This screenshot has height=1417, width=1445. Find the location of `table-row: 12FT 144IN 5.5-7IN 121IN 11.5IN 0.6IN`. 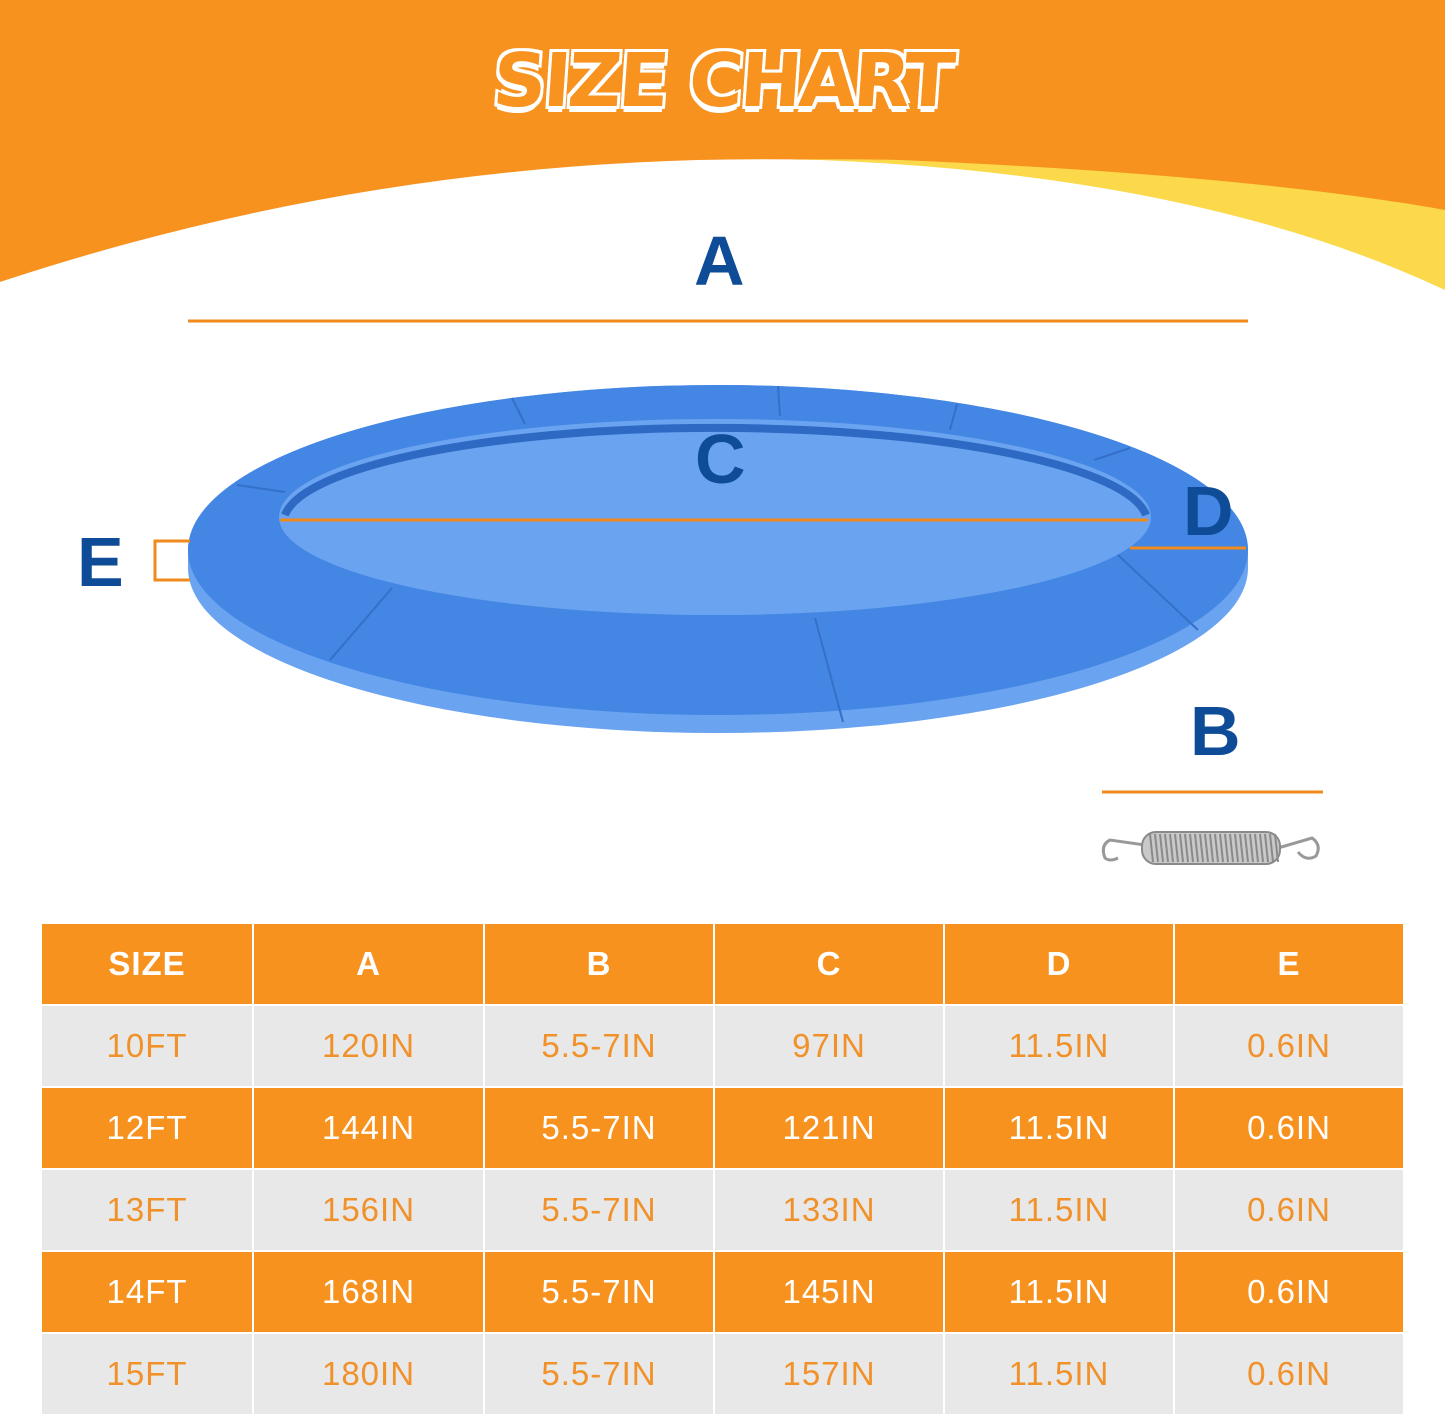

table-row: 12FT 144IN 5.5-7IN 121IN 11.5IN 0.6IN is located at coordinates (722, 1128).